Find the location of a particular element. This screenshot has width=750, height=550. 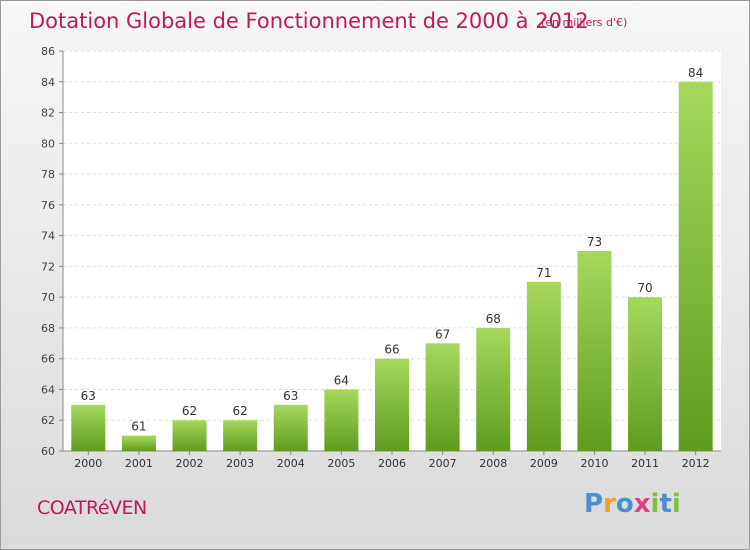

y-tick-label: 64 is located at coordinates (48, 389).